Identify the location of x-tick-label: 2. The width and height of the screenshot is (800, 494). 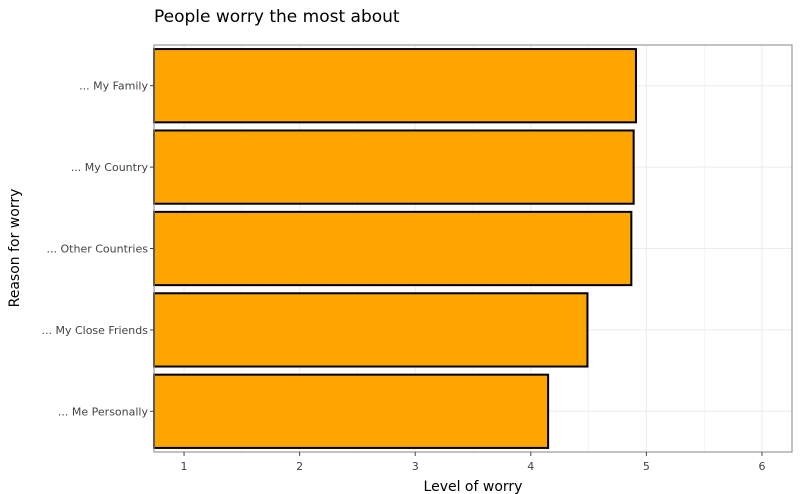
(299, 466).